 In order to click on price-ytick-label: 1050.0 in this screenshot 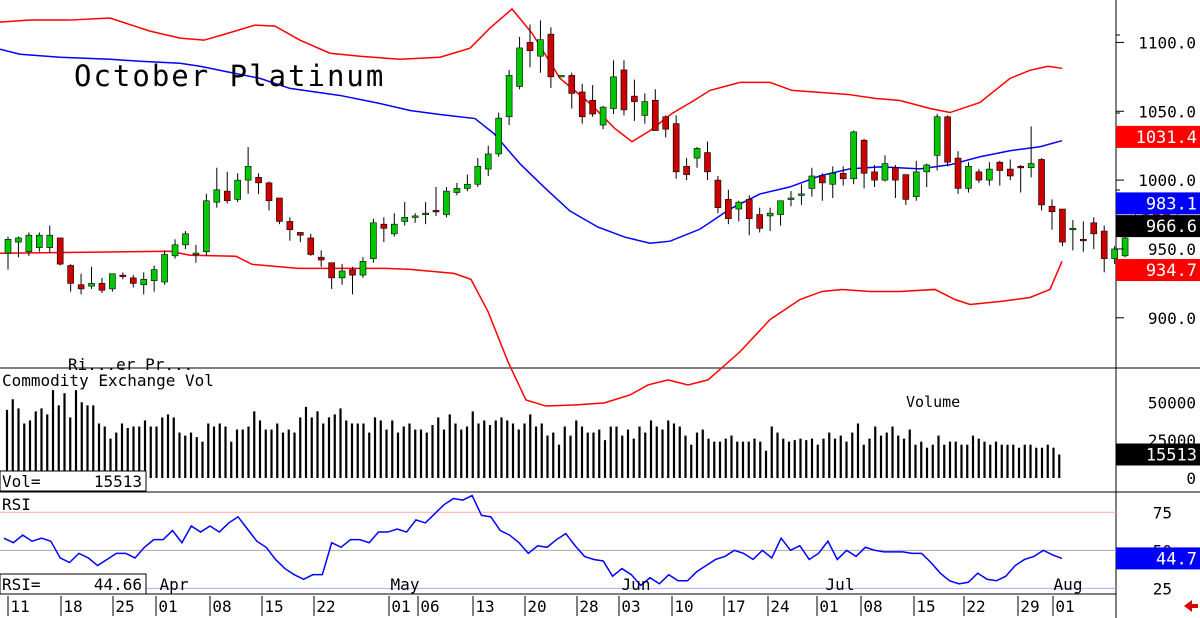, I will do `click(1167, 111)`.